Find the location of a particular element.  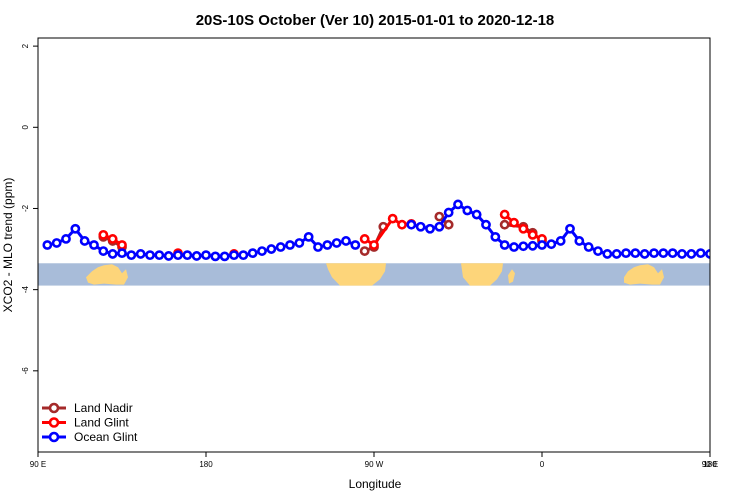

land-australia is located at coordinates (107, 274).